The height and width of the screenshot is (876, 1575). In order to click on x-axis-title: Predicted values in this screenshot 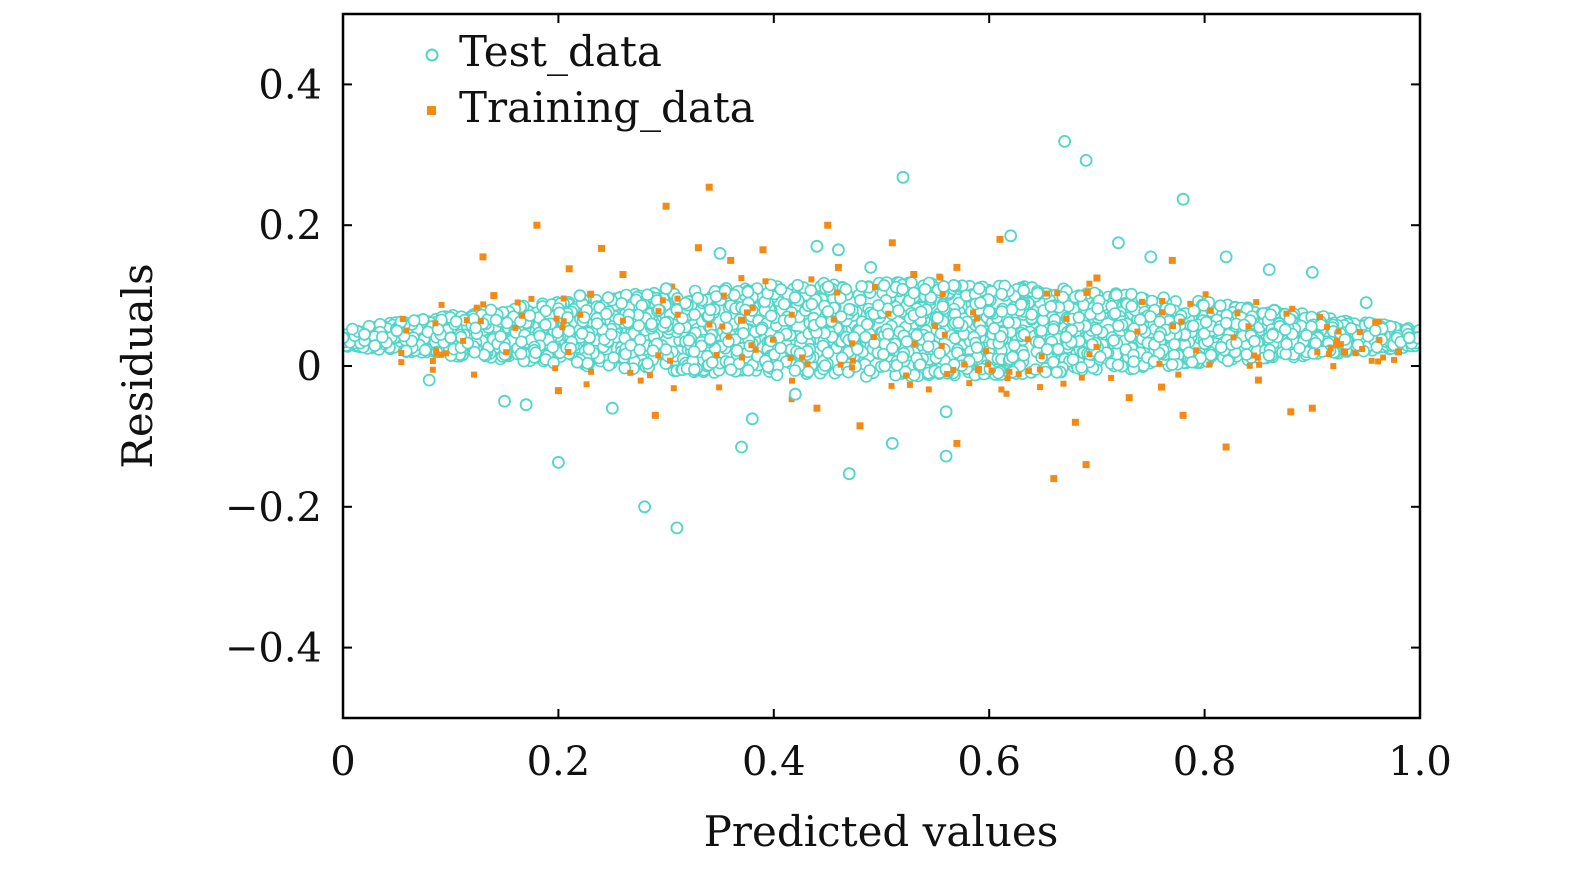, I will do `click(881, 831)`.